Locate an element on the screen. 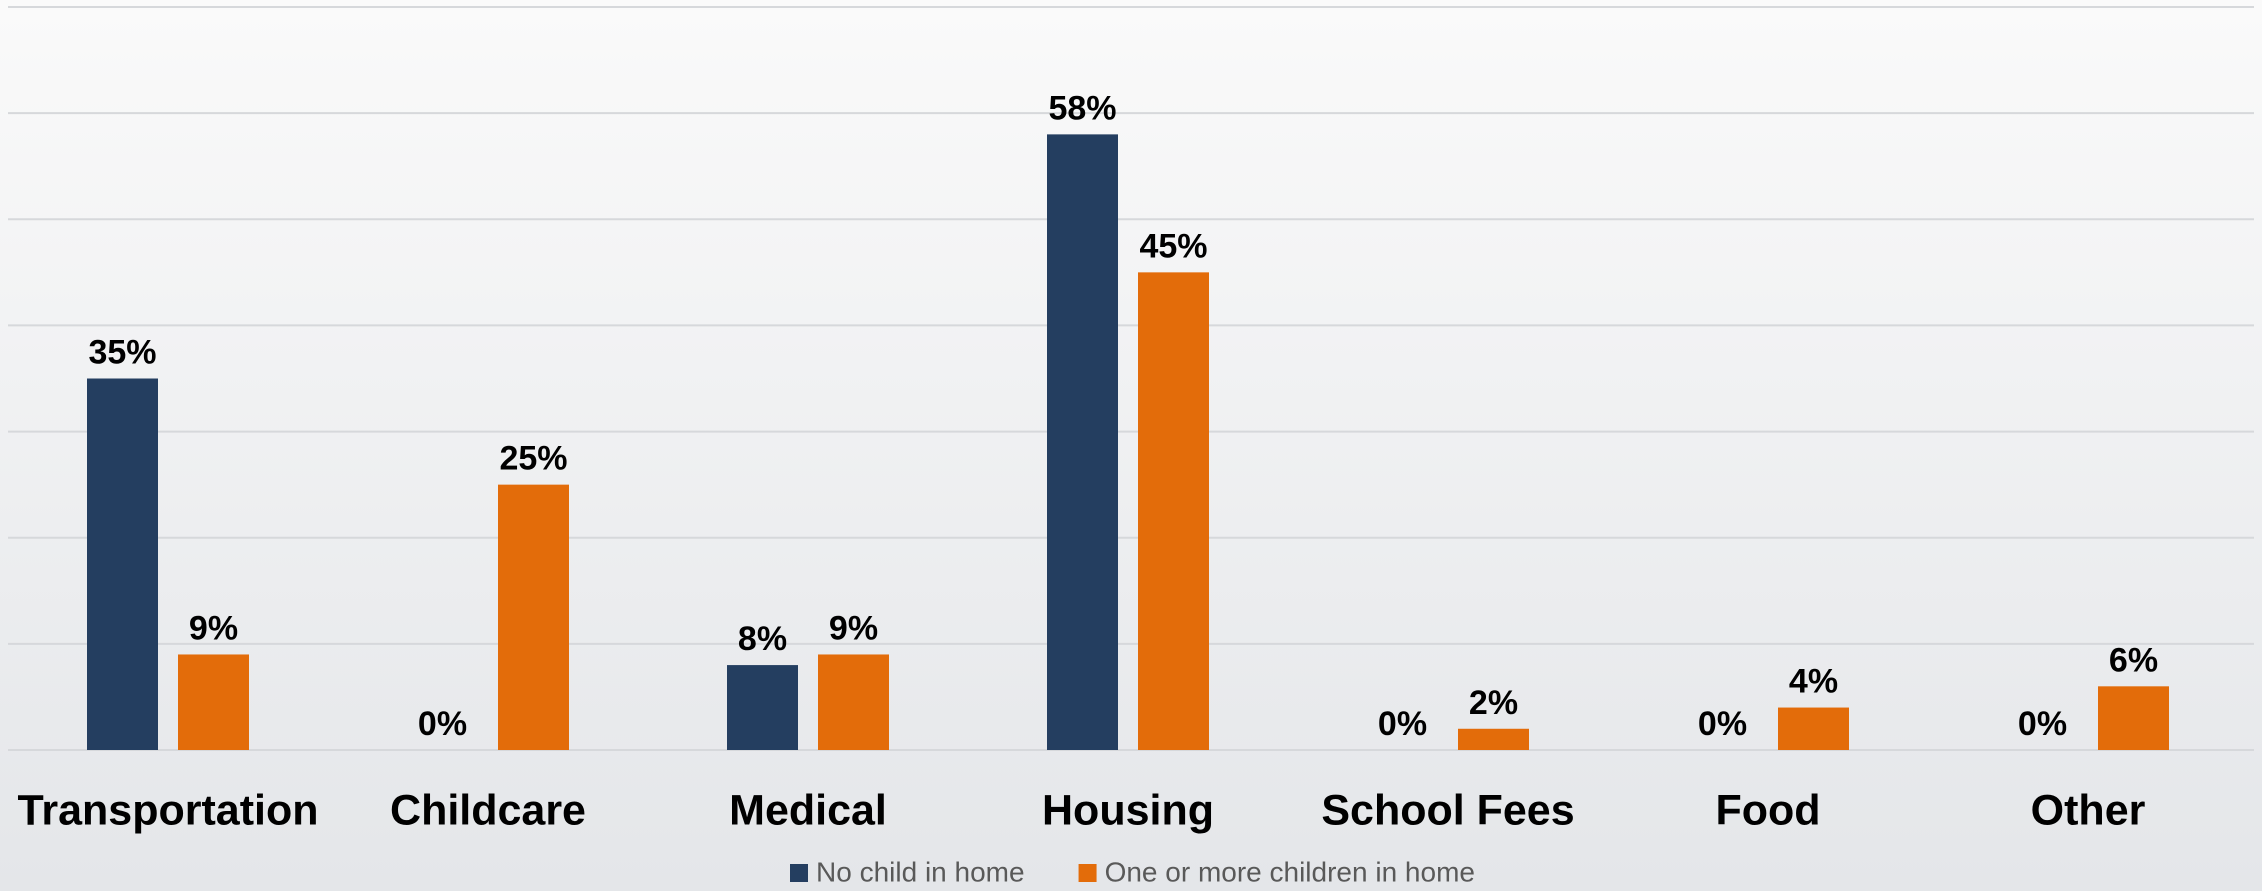  data-label: 2% is located at coordinates (1493, 703).